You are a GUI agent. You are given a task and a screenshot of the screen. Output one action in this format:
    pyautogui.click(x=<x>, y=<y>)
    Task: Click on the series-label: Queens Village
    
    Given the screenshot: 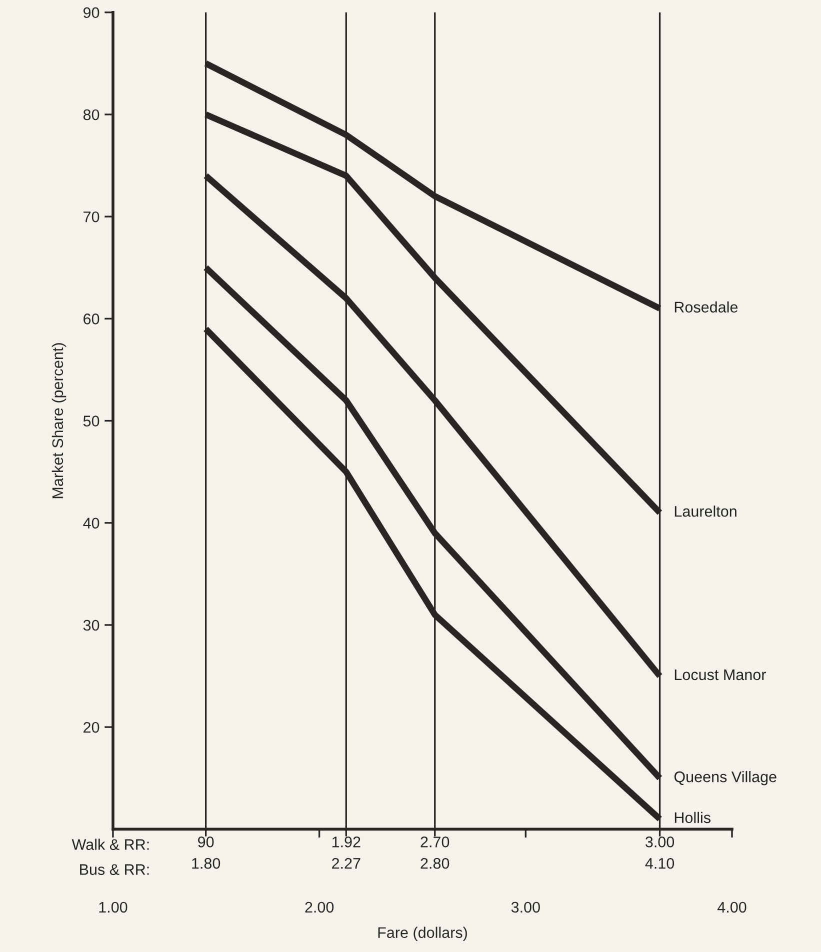 What is the action you would take?
    pyautogui.click(x=725, y=778)
    